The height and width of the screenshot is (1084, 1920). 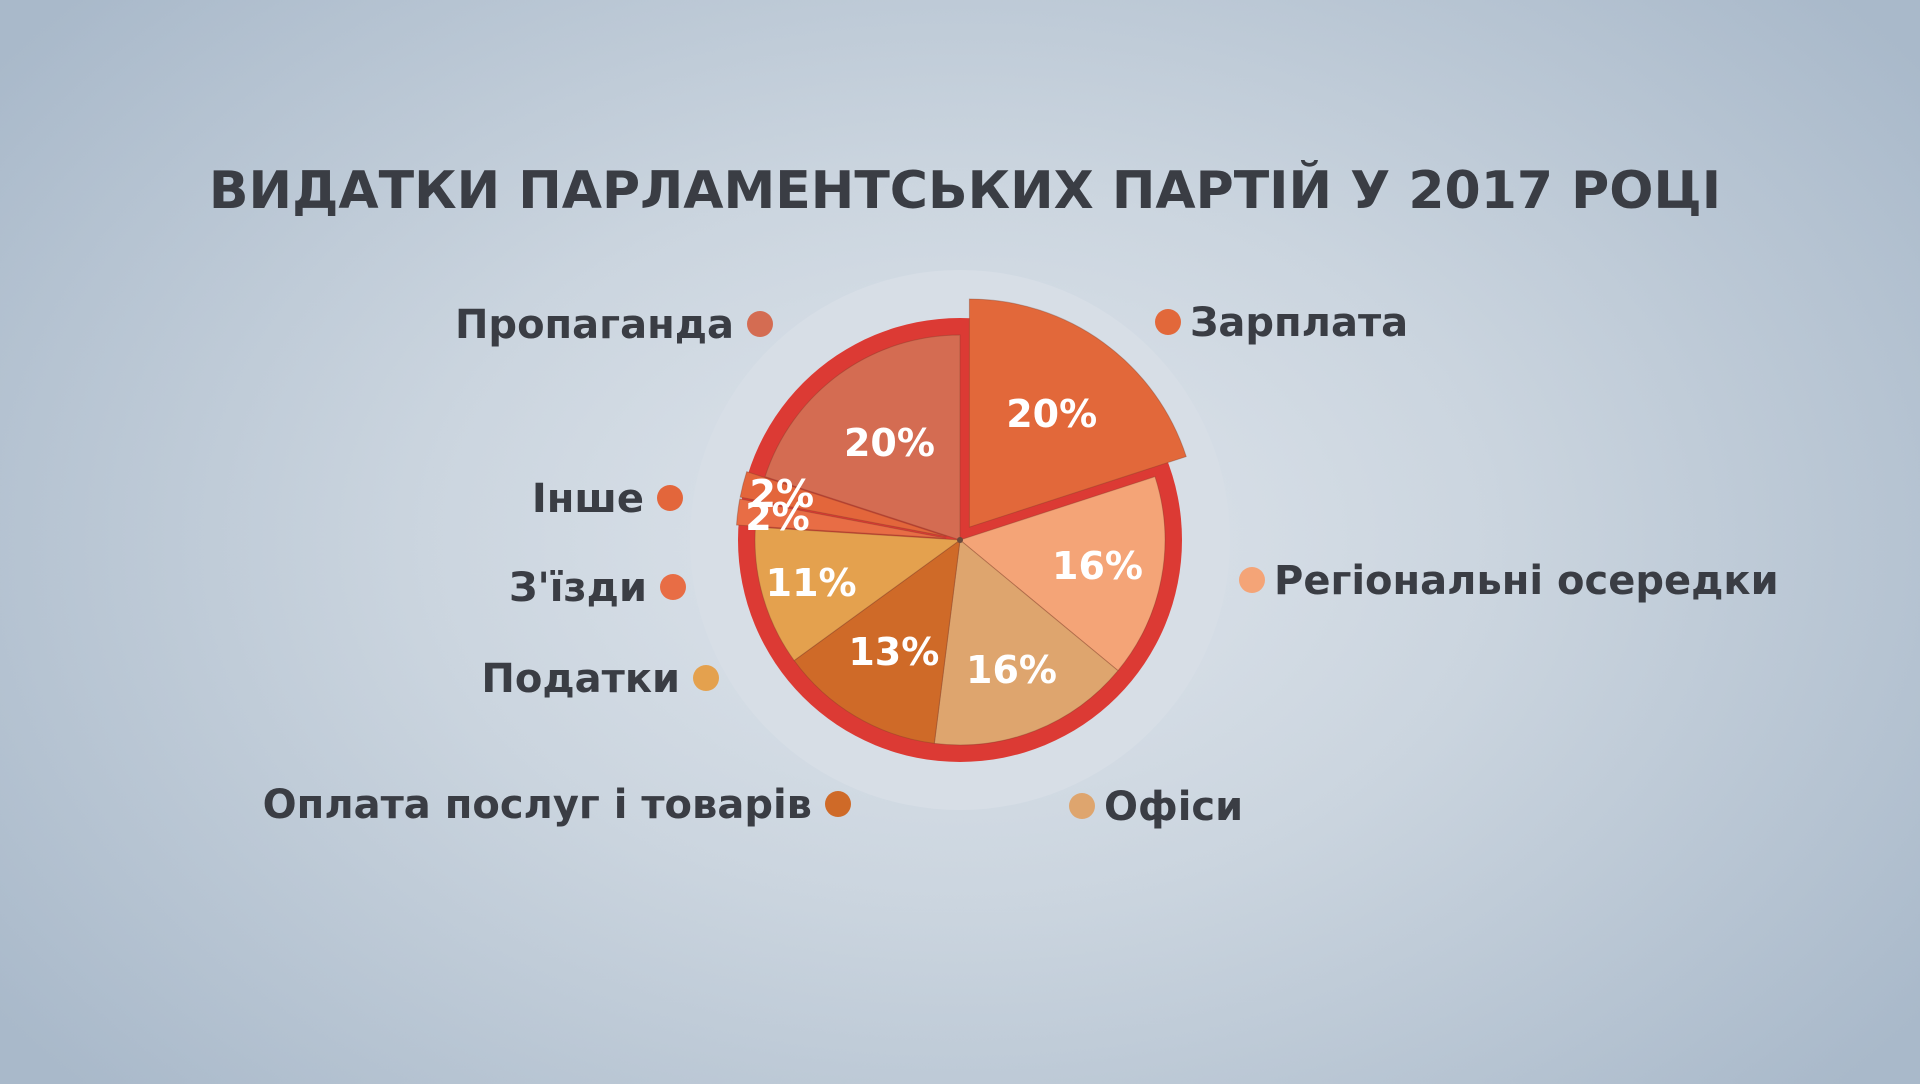 What do you see at coordinates (960, 540) in the screenshot?
I see `pie-center-dot` at bounding box center [960, 540].